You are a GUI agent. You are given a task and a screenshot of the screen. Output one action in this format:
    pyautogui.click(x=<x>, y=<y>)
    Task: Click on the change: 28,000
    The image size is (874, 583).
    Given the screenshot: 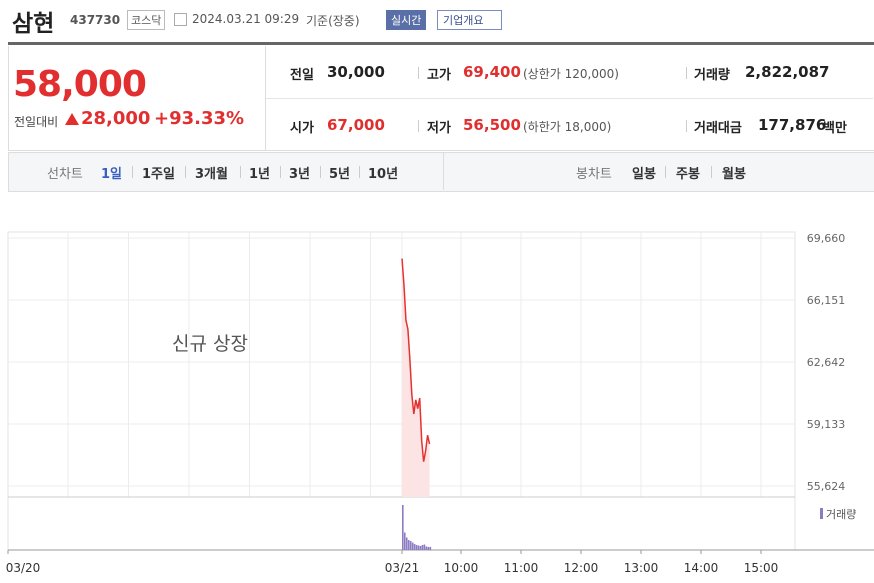 What is the action you would take?
    pyautogui.click(x=116, y=118)
    